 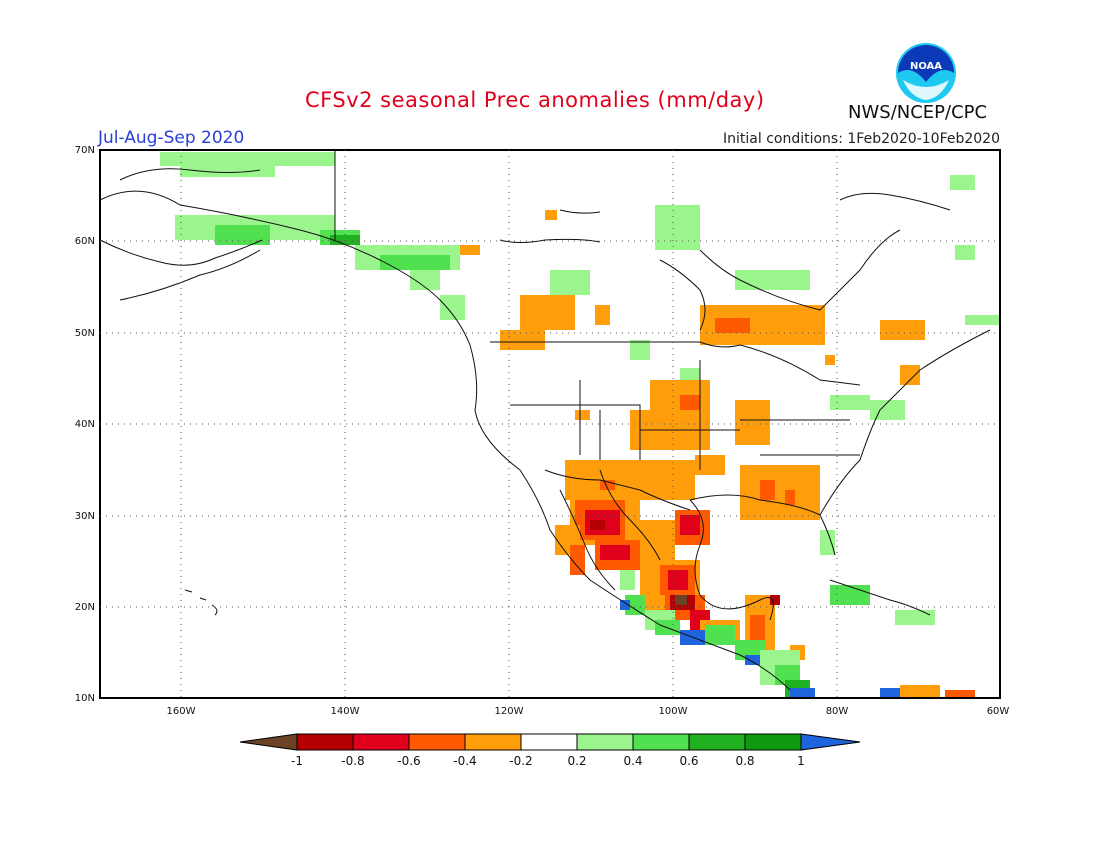 What do you see at coordinates (998, 711) in the screenshot?
I see `lon-label-60w: 60W` at bounding box center [998, 711].